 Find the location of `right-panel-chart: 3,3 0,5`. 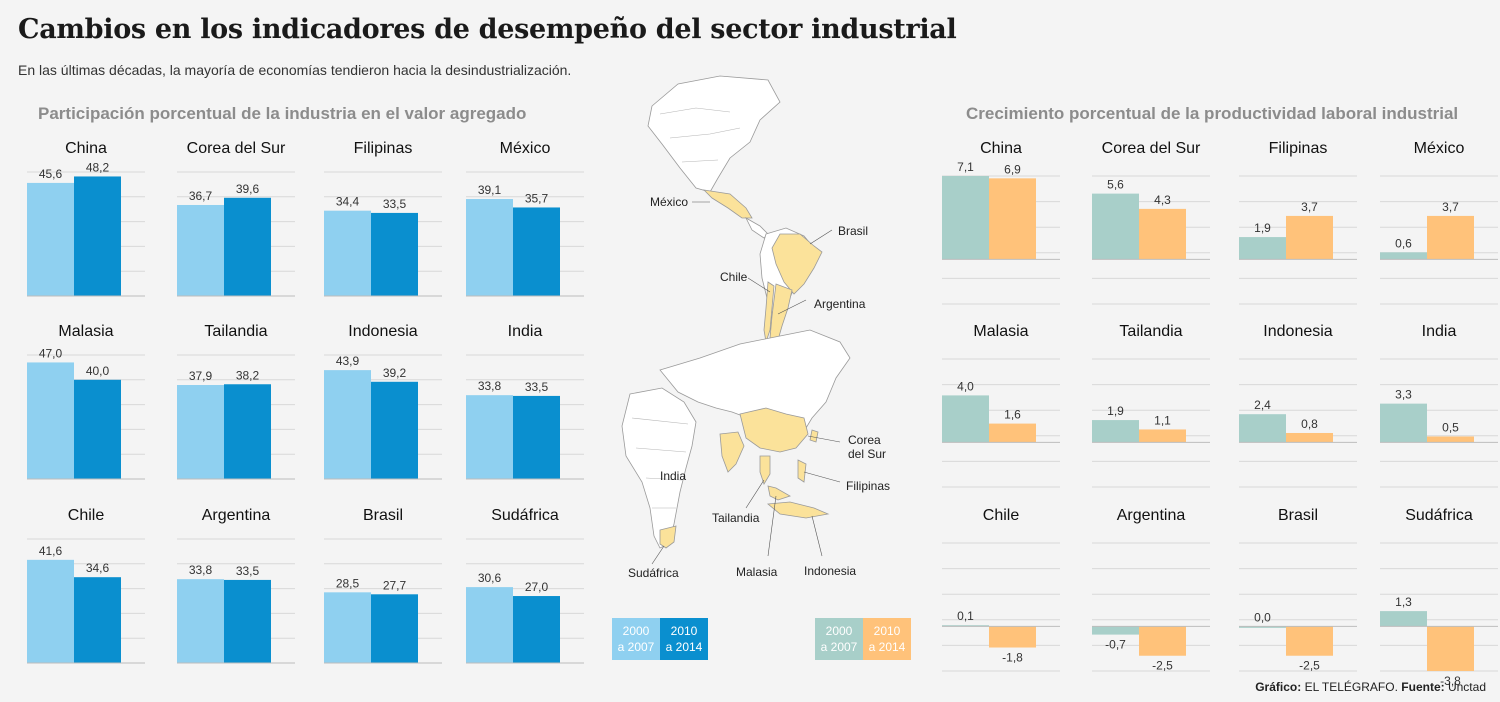

right-panel-chart: 3,3 0,5 is located at coordinates (1439, 423).